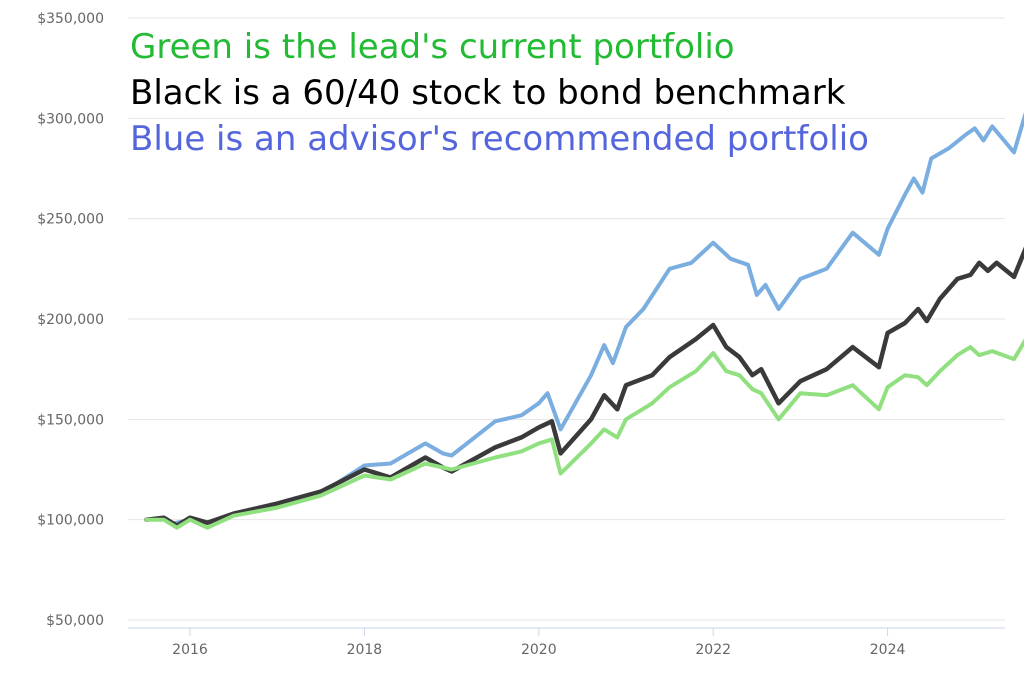 The width and height of the screenshot is (1024, 683). Describe the element at coordinates (432, 47) in the screenshot. I see `annotation-green-series: Green is the lead's current portfolio` at that location.